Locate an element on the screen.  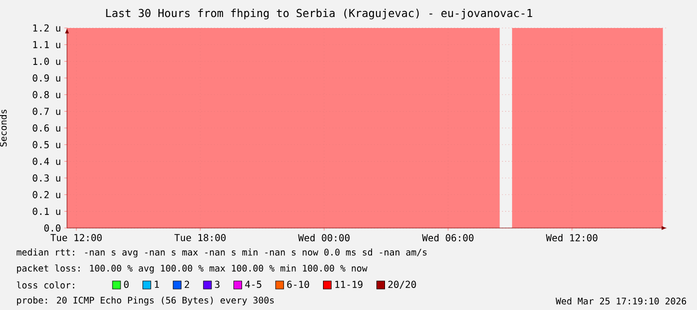
x-tick-label: Tue 18:00 is located at coordinates (200, 238).